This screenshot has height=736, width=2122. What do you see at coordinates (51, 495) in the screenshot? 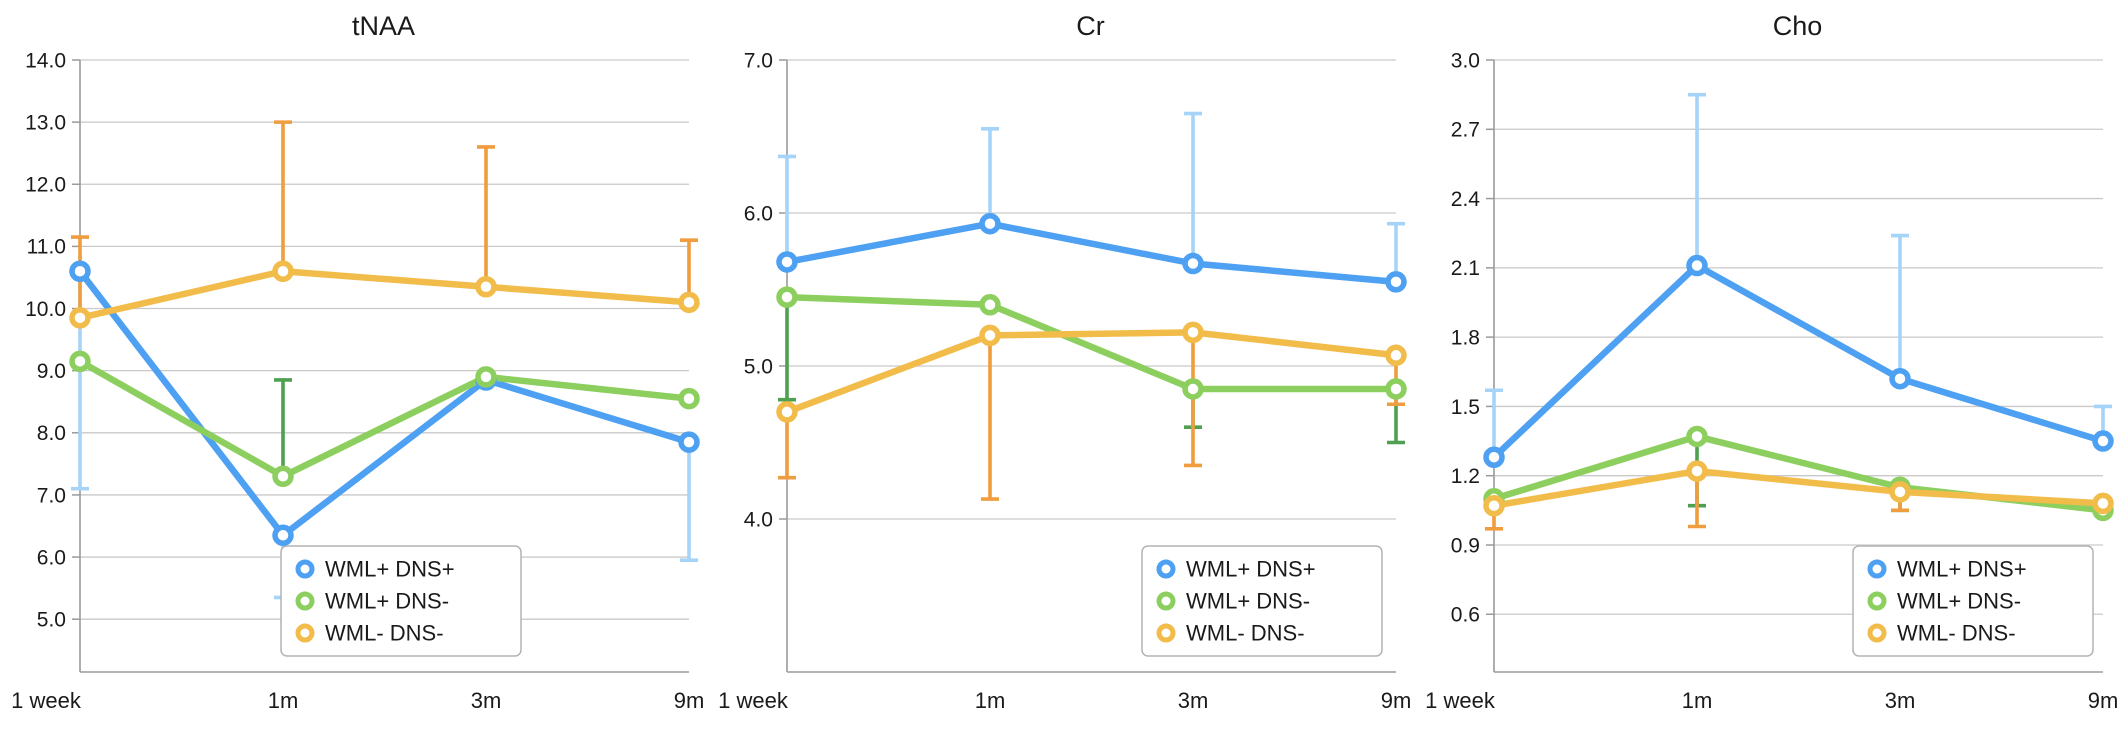
I see `y-tick-label: 7.0` at bounding box center [51, 495].